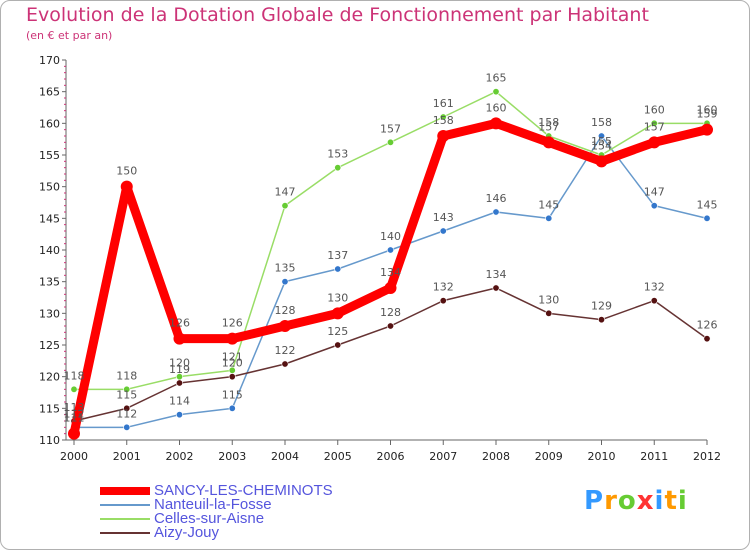  What do you see at coordinates (232, 356) in the screenshot?
I see `data-label: 121` at bounding box center [232, 356].